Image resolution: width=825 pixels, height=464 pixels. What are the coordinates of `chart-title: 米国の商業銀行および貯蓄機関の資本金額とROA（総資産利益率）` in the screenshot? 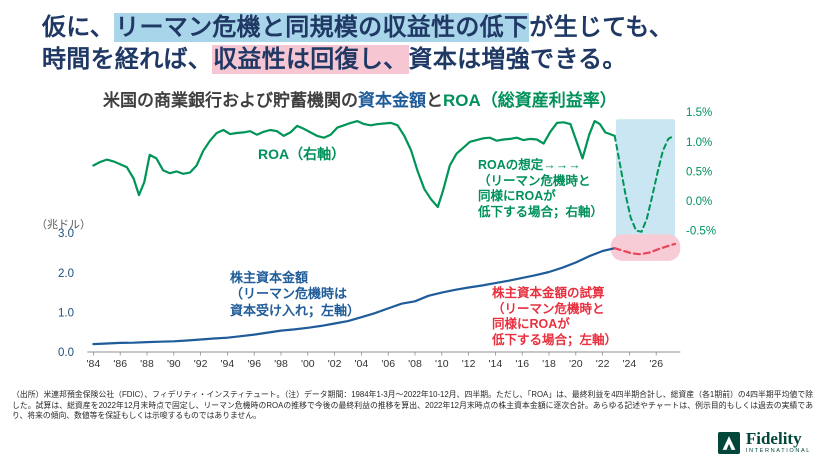 It's located at (360, 98).